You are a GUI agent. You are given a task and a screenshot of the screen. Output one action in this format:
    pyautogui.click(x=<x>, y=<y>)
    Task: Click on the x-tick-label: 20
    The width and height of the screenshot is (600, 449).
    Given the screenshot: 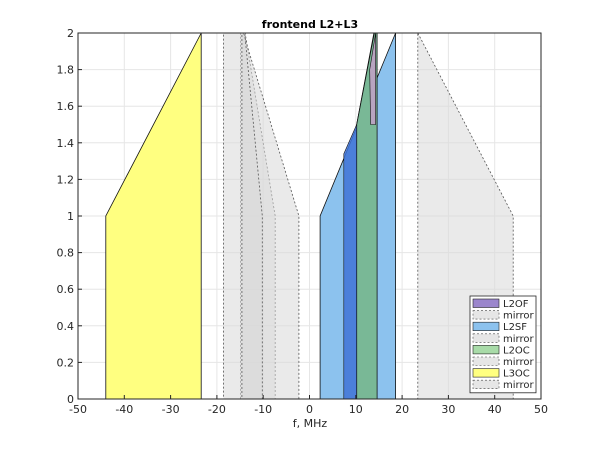 What is the action you would take?
    pyautogui.click(x=402, y=409)
    